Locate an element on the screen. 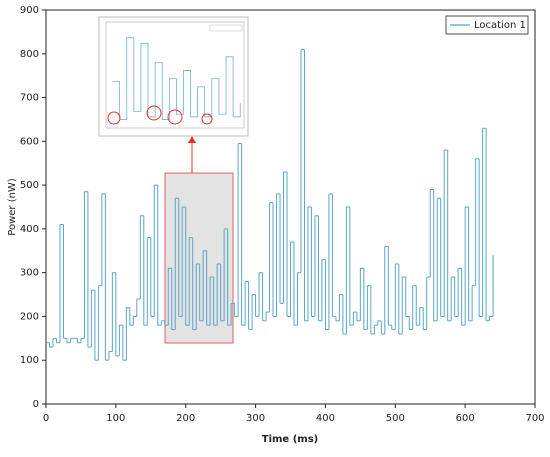  x-tick-label: 500 is located at coordinates (395, 418).